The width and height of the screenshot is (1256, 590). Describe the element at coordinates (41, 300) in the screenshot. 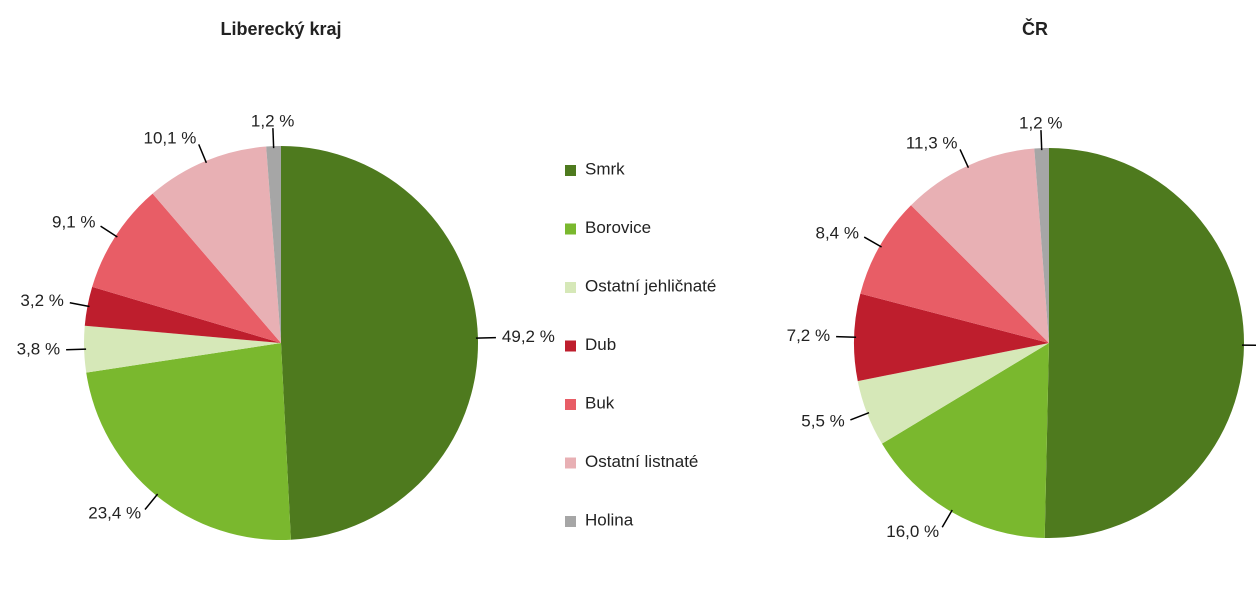

I see `data-label: 3,2 %` at that location.